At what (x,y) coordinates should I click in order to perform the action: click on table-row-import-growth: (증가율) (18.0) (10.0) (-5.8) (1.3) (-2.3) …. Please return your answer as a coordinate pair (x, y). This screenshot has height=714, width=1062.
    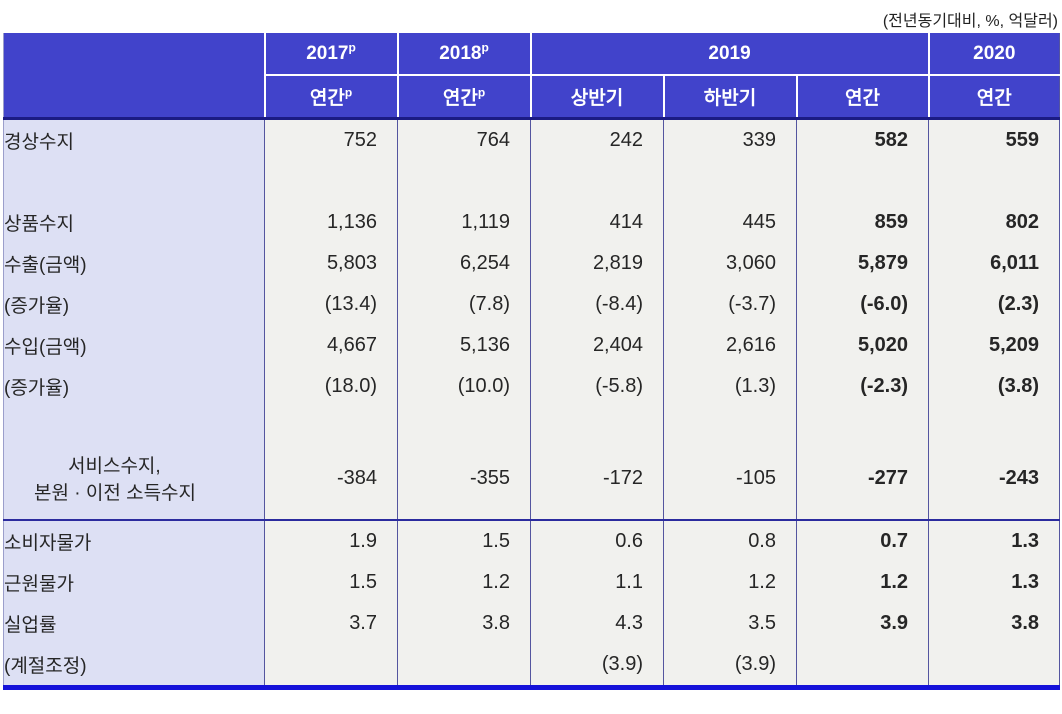
    Looking at the image, I should click on (531, 386).